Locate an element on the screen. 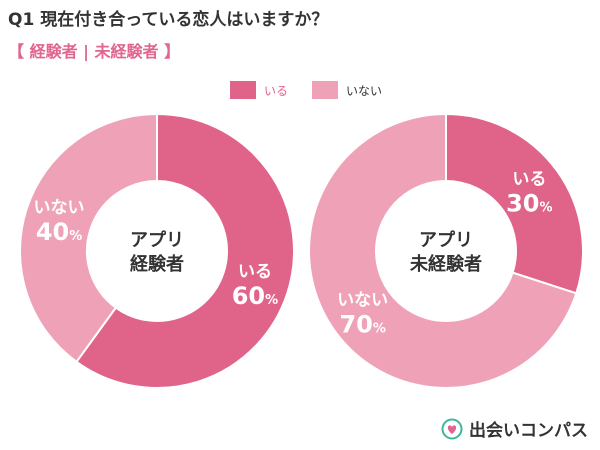 Image resolution: width=600 pixels, height=450 pixels. legend-swatch-yes is located at coordinates (243, 90).